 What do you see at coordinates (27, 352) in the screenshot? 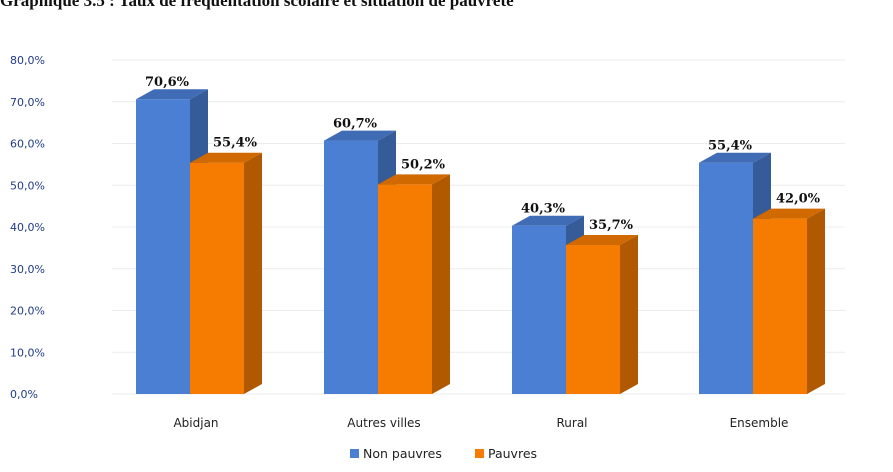
I see `y-tick-label: 10,0%` at bounding box center [27, 352].